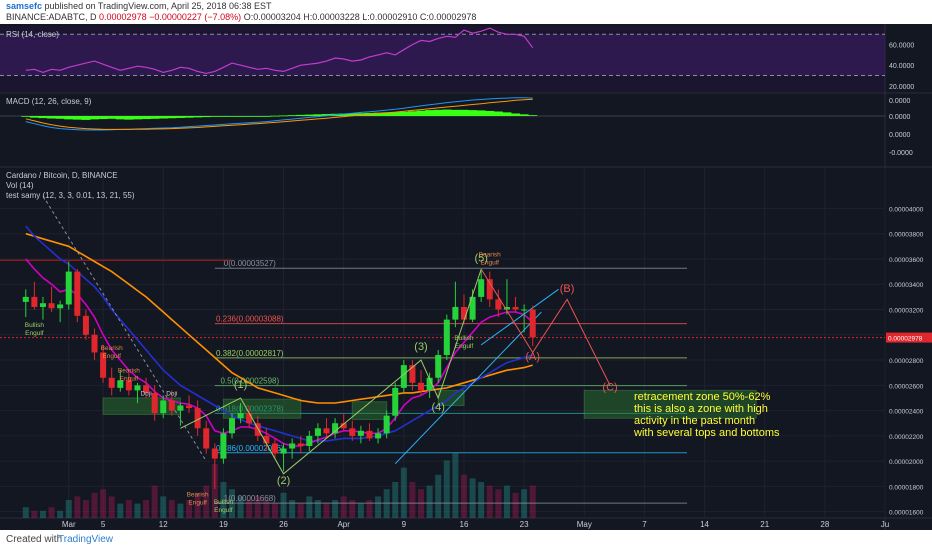  What do you see at coordinates (906, 311) in the screenshot?
I see `price-tick-label: 0.00003200` at bounding box center [906, 311].